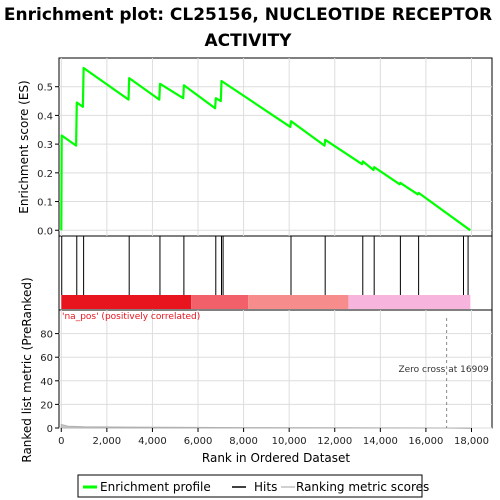  I want to click on es-y-tick-label: 0.0, so click(45, 231).